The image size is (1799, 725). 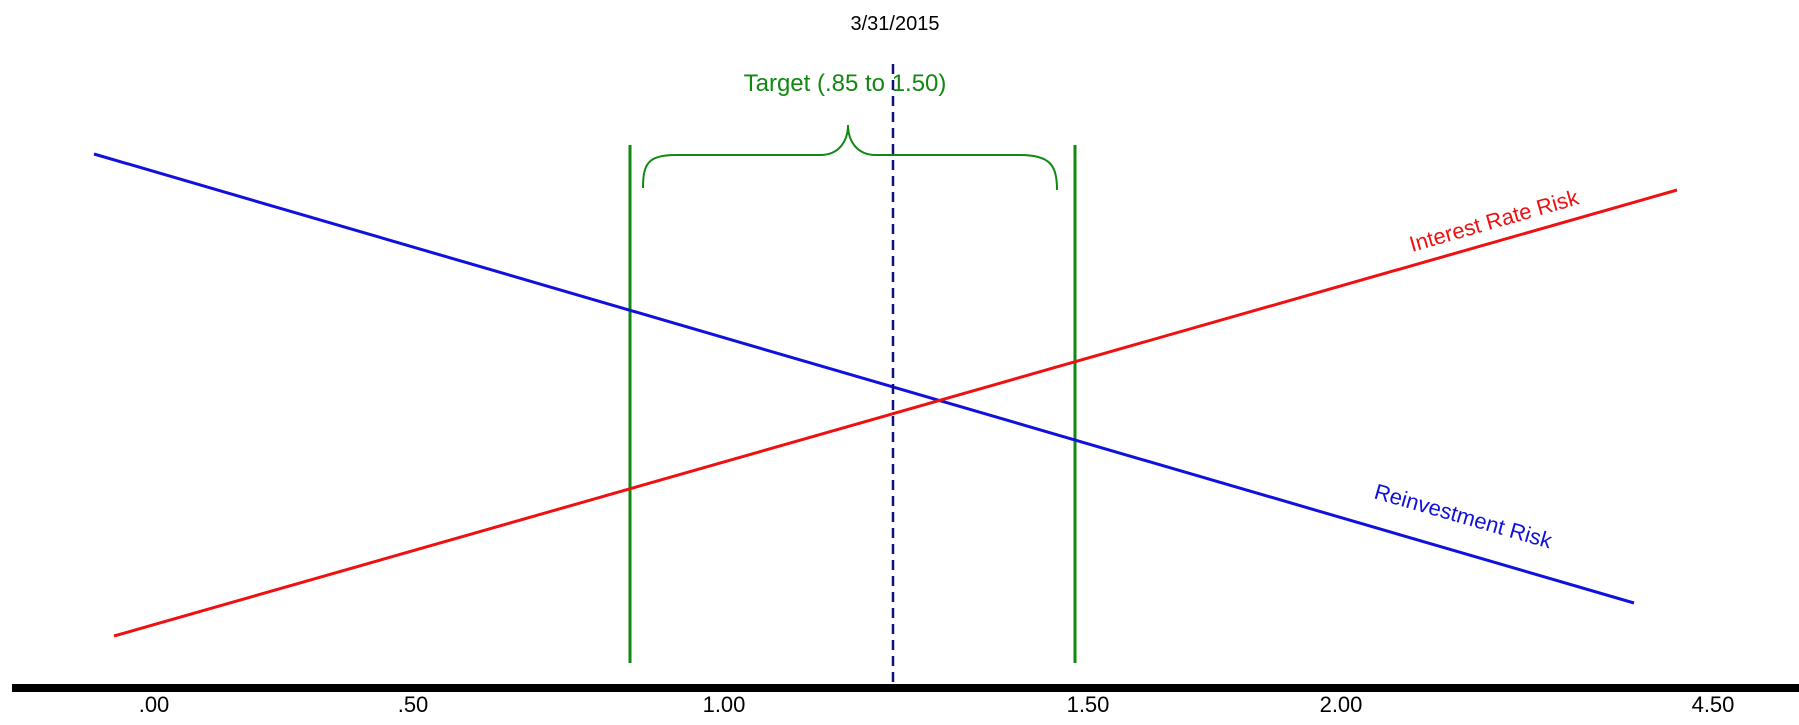 What do you see at coordinates (154, 704) in the screenshot?
I see `tick-label: .00` at bounding box center [154, 704].